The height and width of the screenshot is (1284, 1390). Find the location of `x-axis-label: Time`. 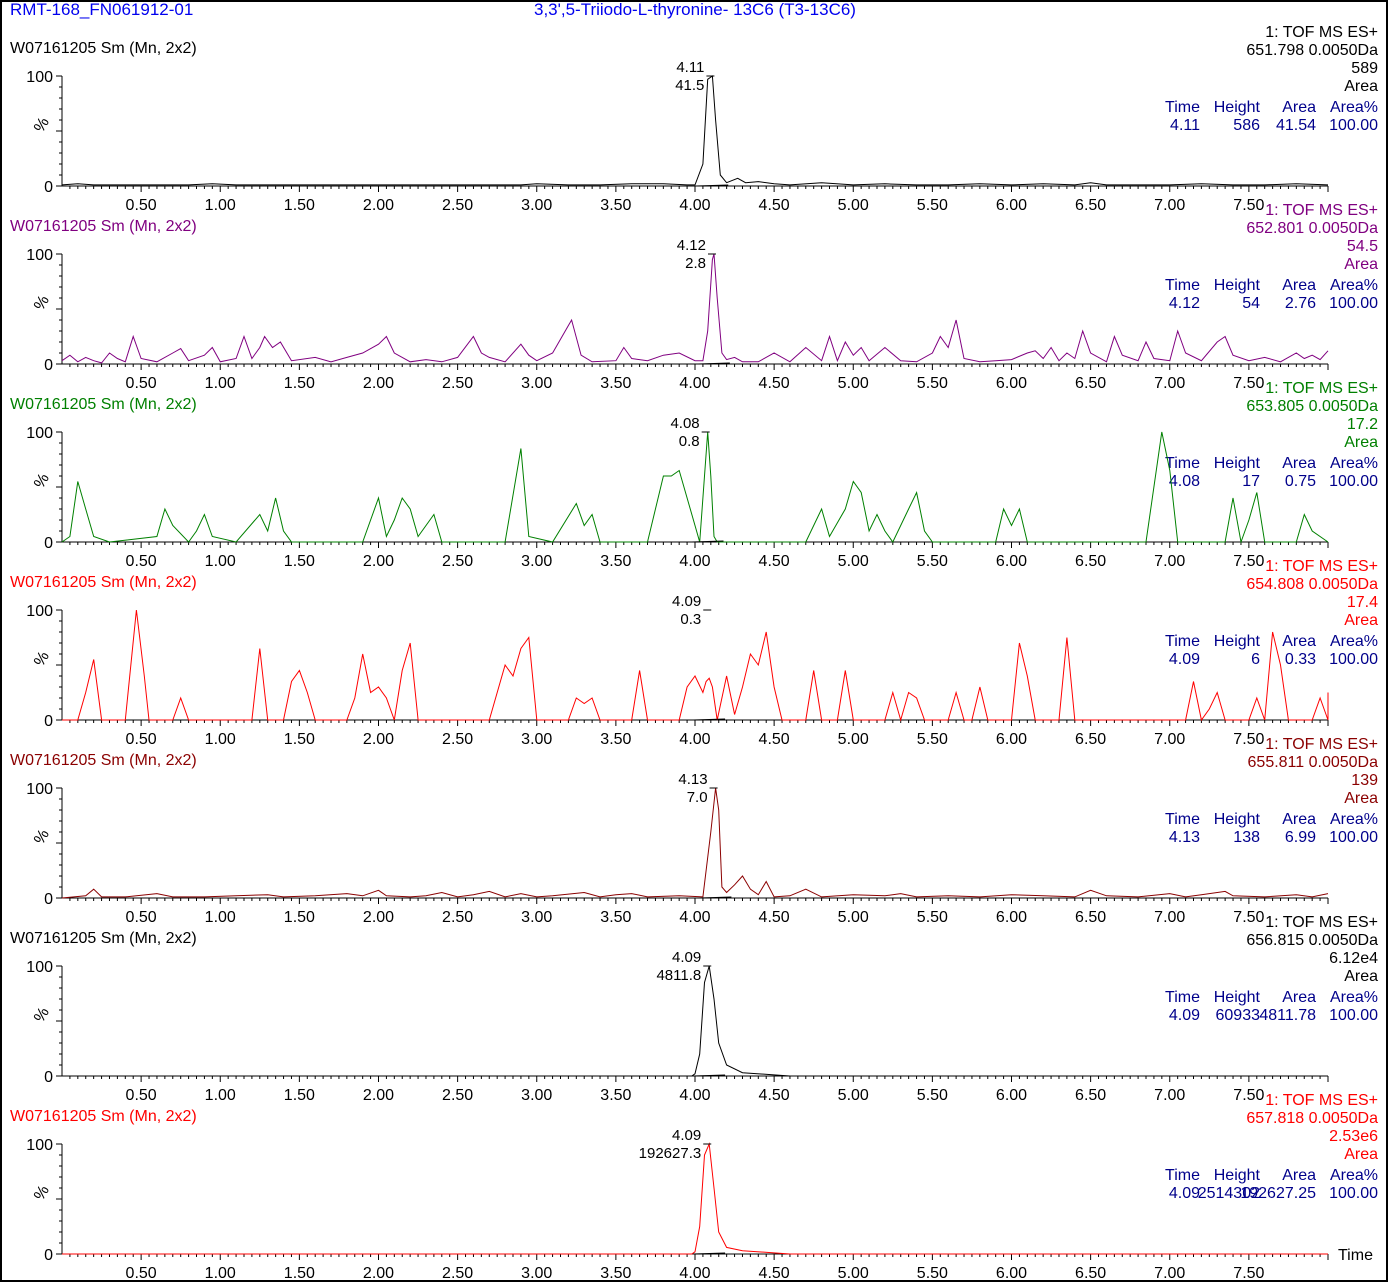

x-axis-label: Time is located at coordinates (1355, 1255).